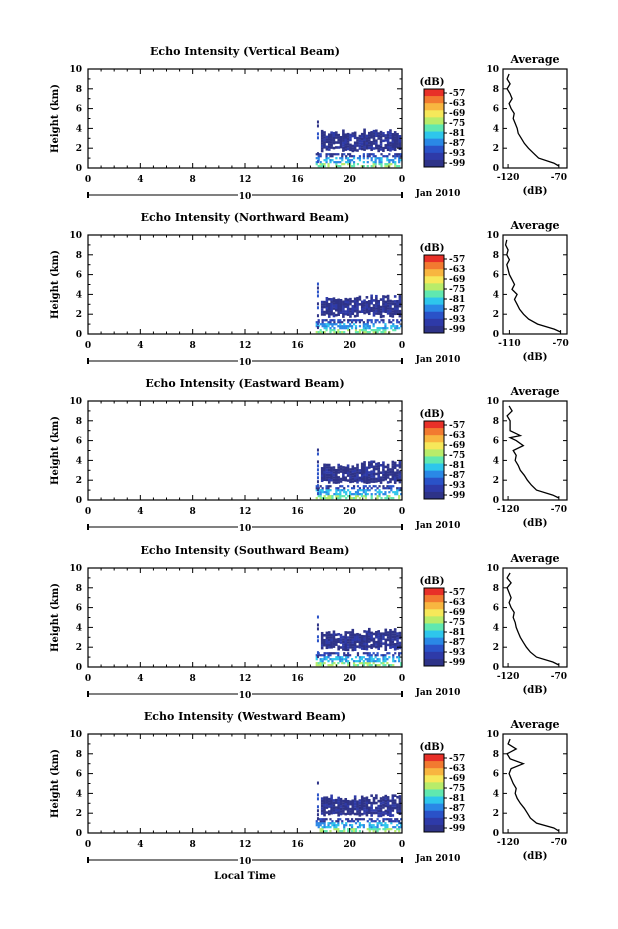 The height and width of the screenshot is (929, 618). What do you see at coordinates (75, 236) in the screenshot?
I see `y-tick-label: 10` at bounding box center [75, 236].